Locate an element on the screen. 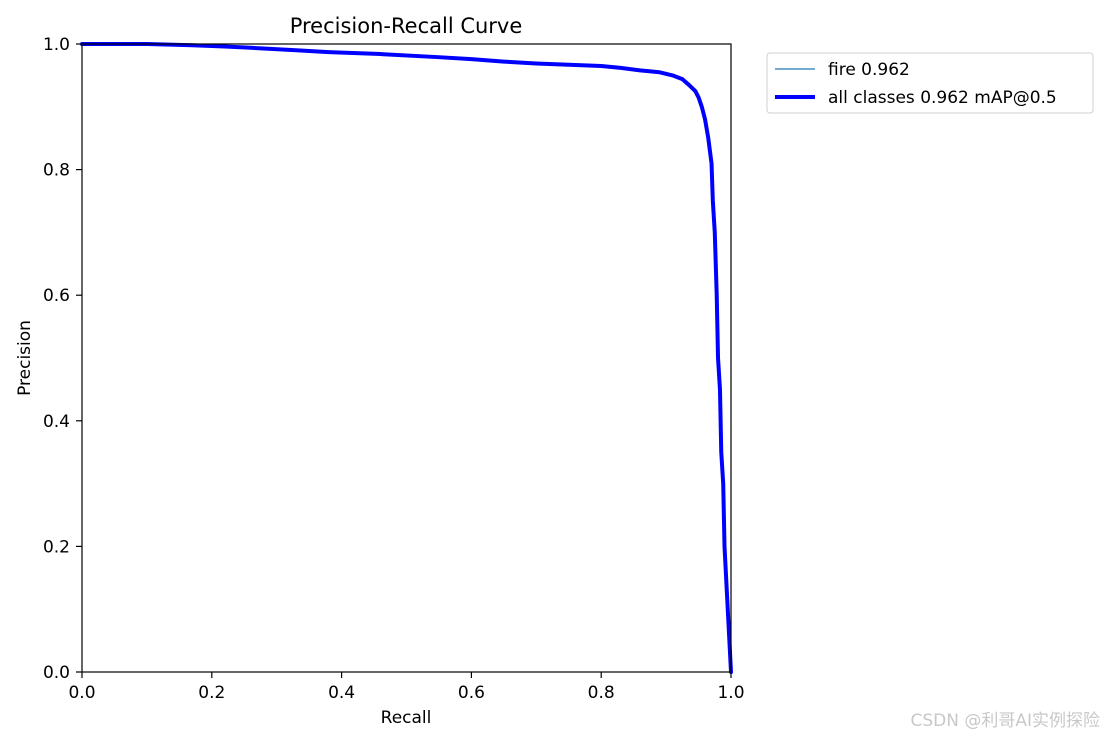 Image resolution: width=1105 pixels, height=739 pixels. x-tick-label: 0.0 is located at coordinates (81, 693).